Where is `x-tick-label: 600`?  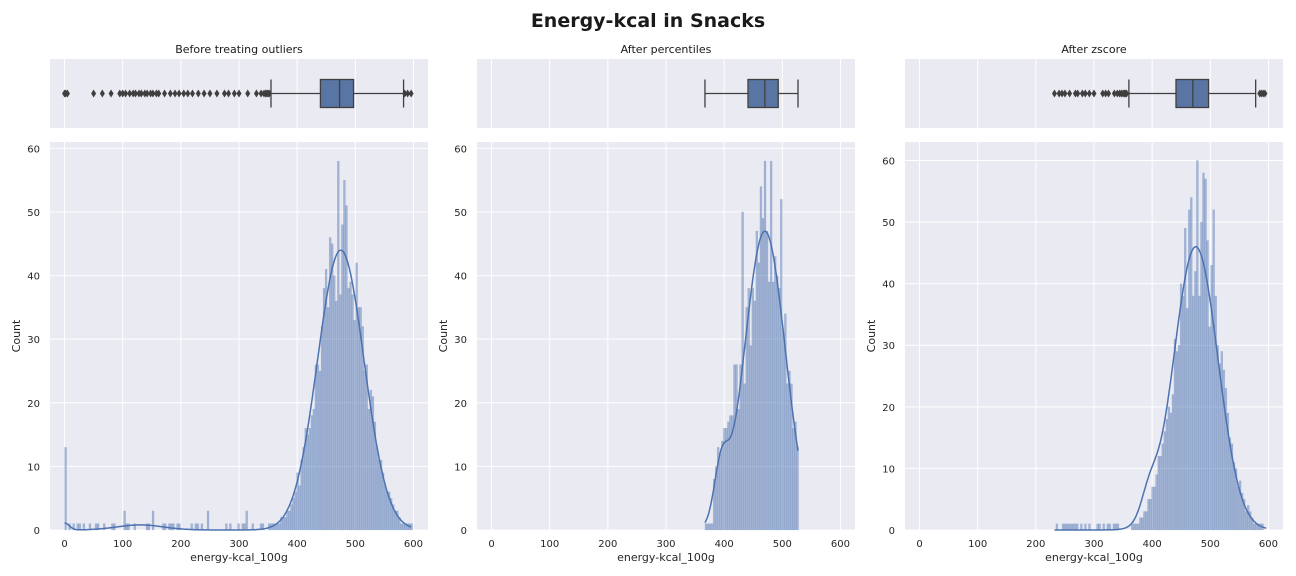
x-tick-label: 600 is located at coordinates (840, 544).